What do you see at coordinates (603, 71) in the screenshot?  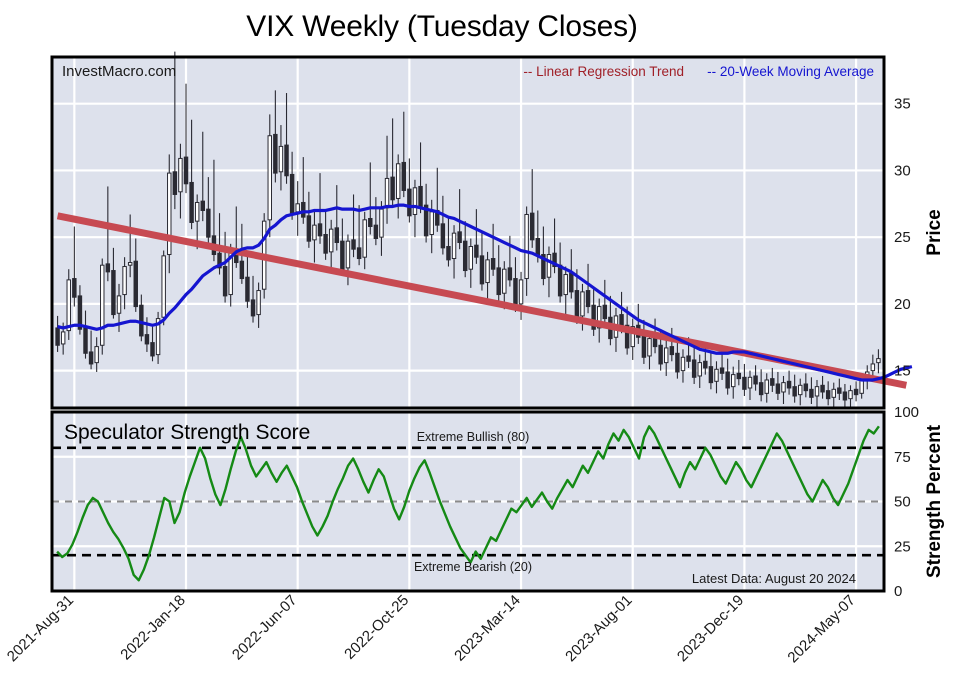 I see `legend-regression-label: -- Linear Regression Trend` at bounding box center [603, 71].